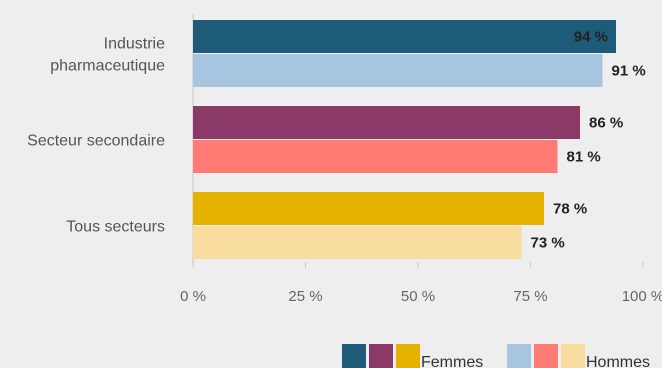 Image resolution: width=662 pixels, height=368 pixels. What do you see at coordinates (193, 296) in the screenshot?
I see `x-tick-label: 0 %` at bounding box center [193, 296].